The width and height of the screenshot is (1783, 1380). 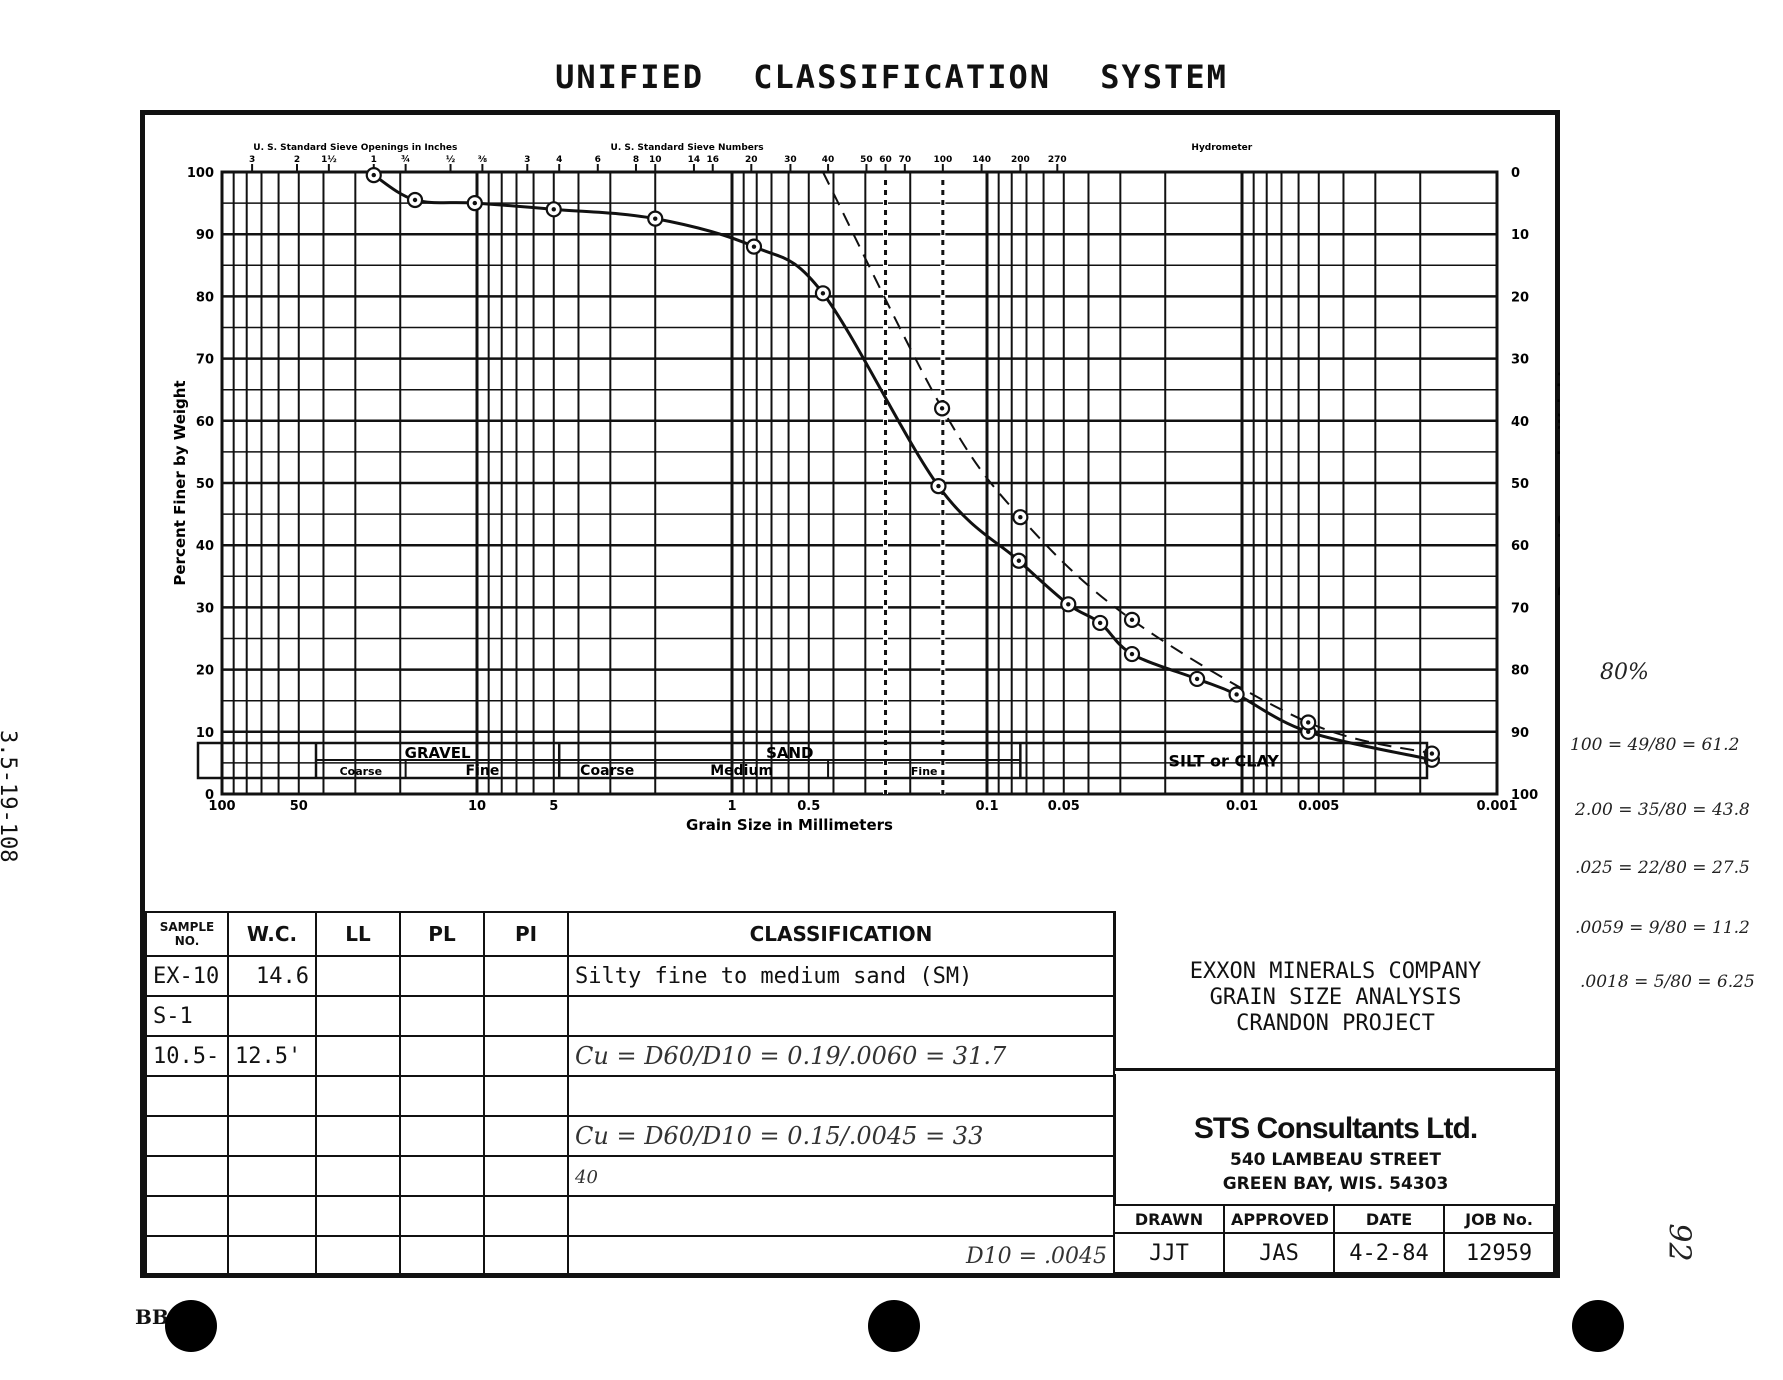 I want to click on table-row: 40, so click(x=630, y=1176).